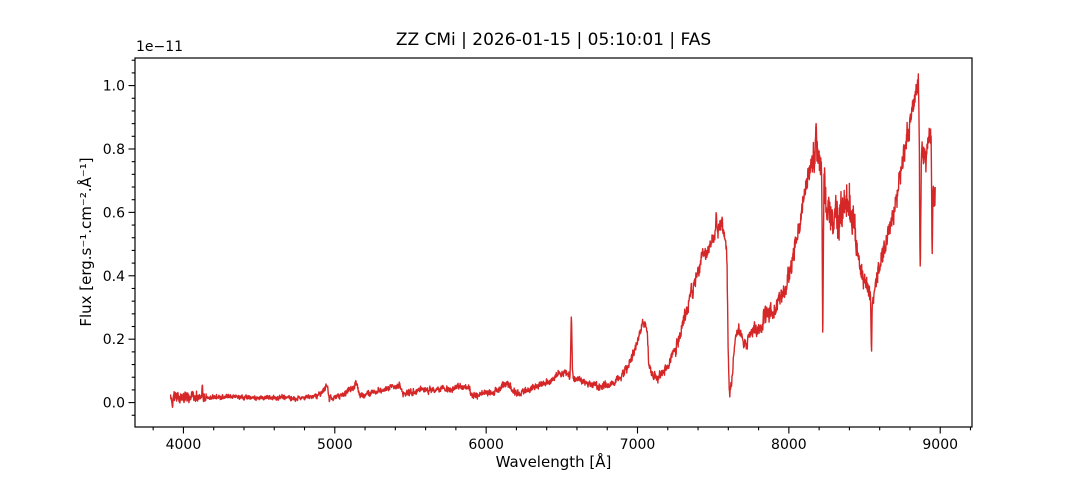 This screenshot has width=1080, height=480. What do you see at coordinates (114, 277) in the screenshot?
I see `y-tick-label: 0.4` at bounding box center [114, 277].